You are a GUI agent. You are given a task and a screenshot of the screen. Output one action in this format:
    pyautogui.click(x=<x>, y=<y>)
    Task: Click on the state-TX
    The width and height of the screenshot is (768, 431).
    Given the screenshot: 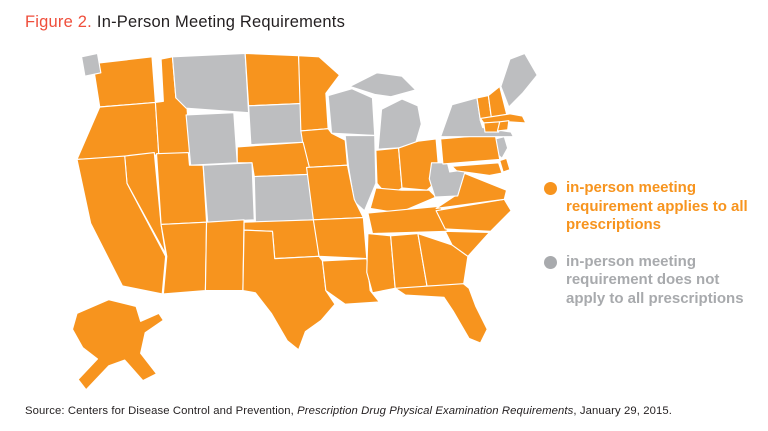 What is the action you would take?
    pyautogui.click(x=289, y=290)
    